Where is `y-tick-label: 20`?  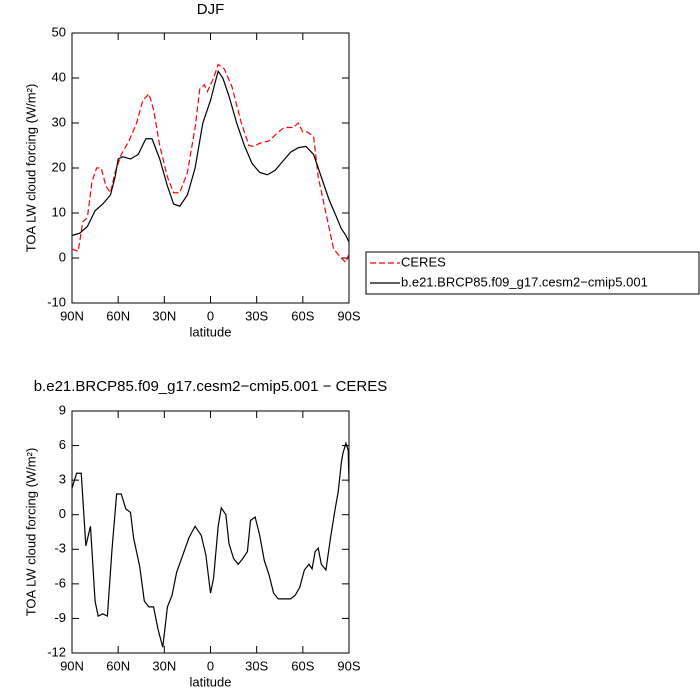
y-tick-label: 20 is located at coordinates (59, 166).